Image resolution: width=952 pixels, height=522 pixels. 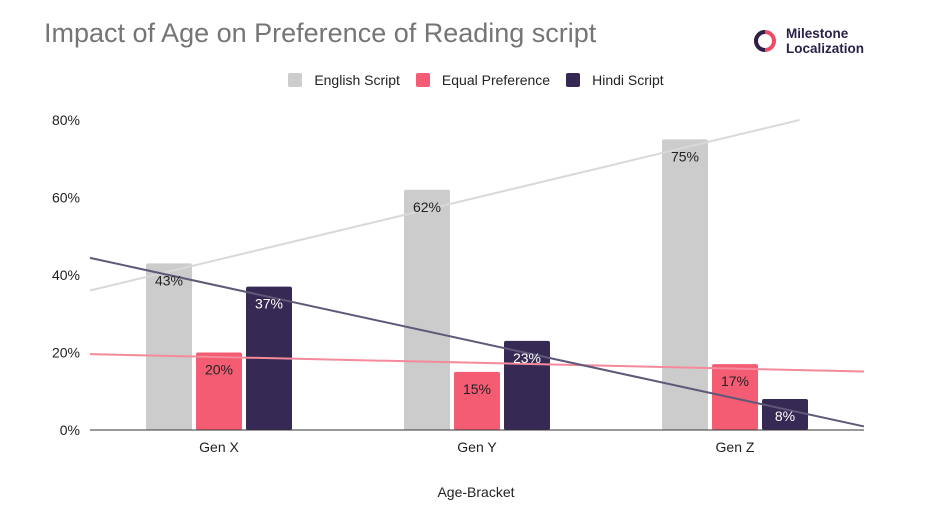 I want to click on data-label: 62%, so click(x=427, y=207).